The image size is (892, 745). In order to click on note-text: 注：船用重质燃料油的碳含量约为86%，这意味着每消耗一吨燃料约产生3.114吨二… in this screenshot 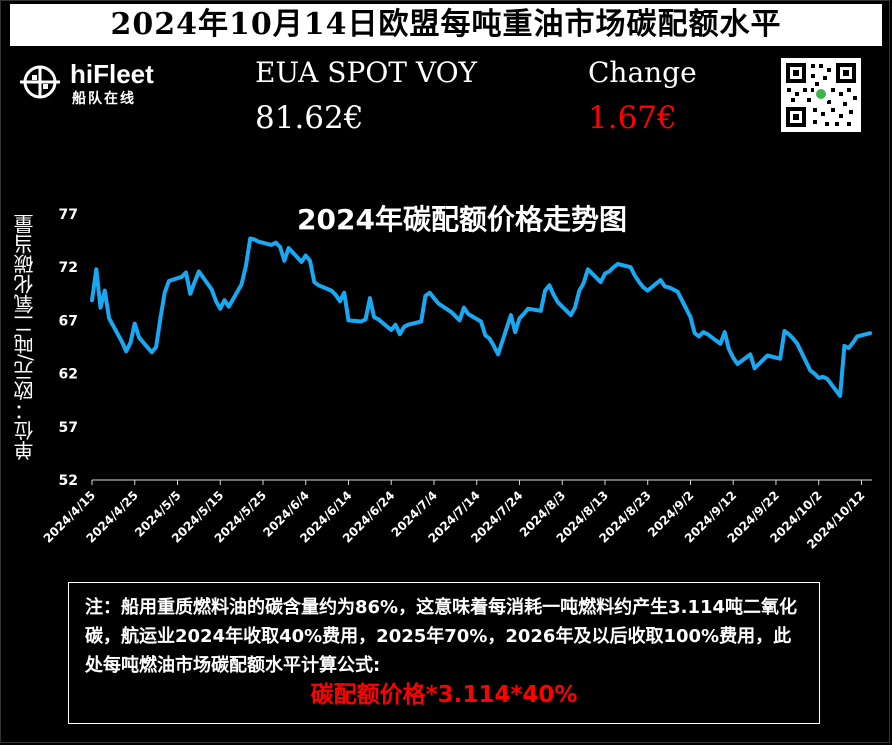, I will do `click(441, 636)`.